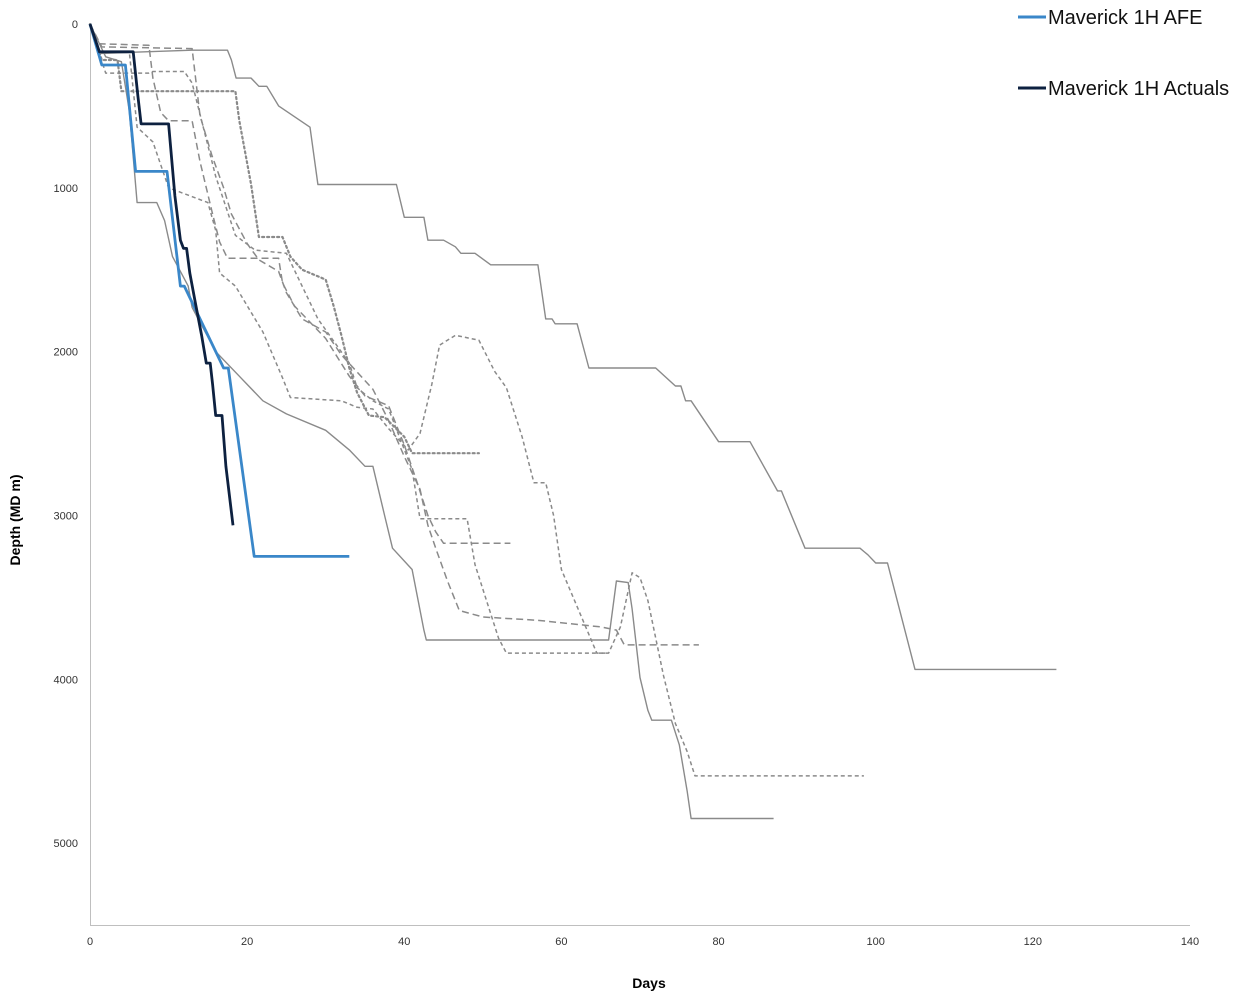 Image resolution: width=1259 pixels, height=1000 pixels. What do you see at coordinates (15, 520) in the screenshot?
I see `y-axis-title: Depth (MD m)` at bounding box center [15, 520].